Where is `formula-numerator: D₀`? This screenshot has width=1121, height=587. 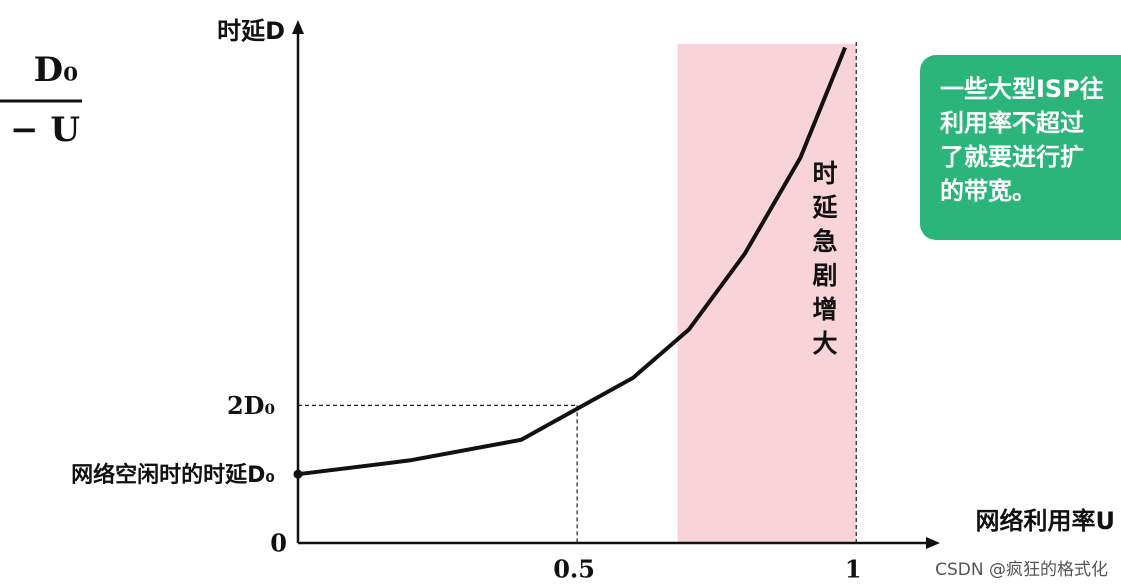 formula-numerator: D₀ is located at coordinates (56, 70).